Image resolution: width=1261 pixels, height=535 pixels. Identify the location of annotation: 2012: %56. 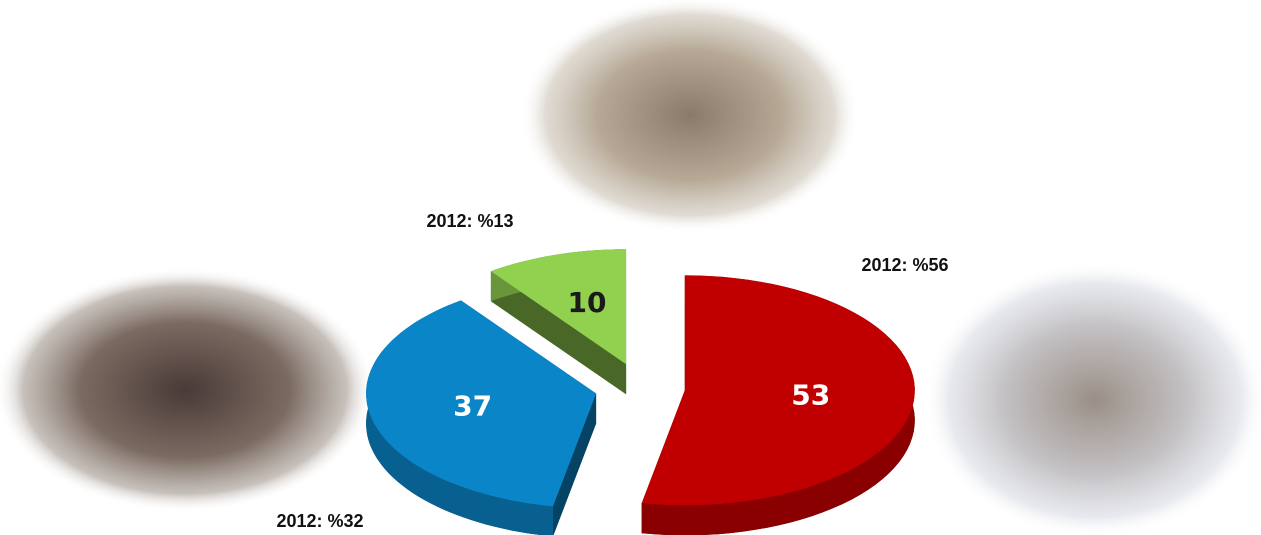
(904, 265).